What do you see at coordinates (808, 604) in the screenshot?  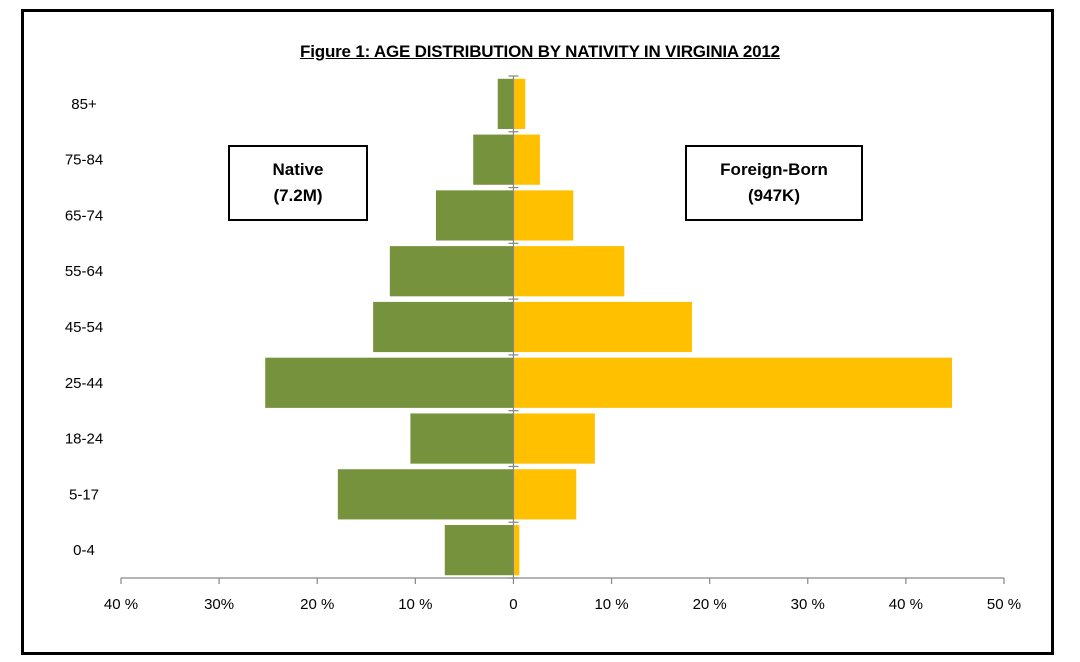 I see `x-tick-label: 30 %` at bounding box center [808, 604].